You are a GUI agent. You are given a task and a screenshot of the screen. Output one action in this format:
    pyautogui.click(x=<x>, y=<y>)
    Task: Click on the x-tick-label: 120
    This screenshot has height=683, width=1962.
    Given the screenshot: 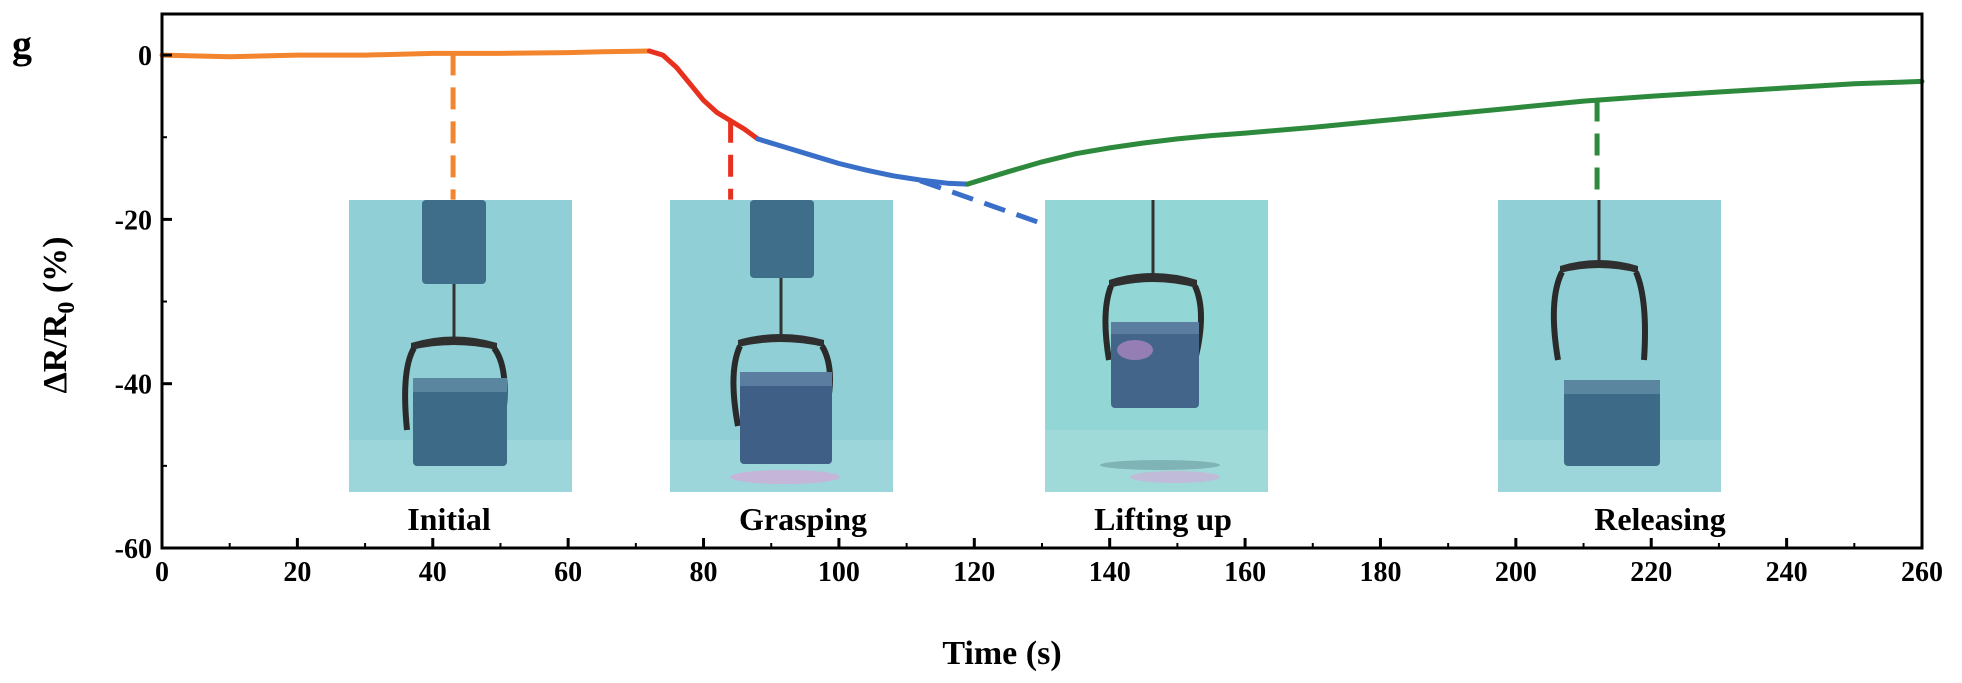 What is the action you would take?
    pyautogui.click(x=974, y=572)
    